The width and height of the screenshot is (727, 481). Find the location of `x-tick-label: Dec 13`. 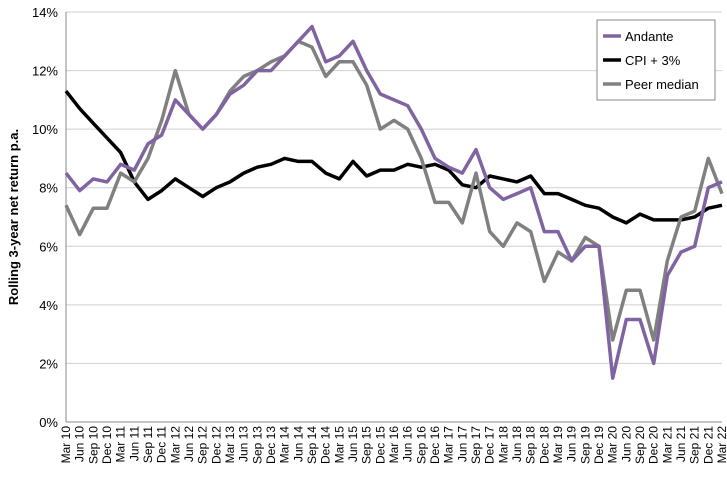

x-tick-label: Dec 13 is located at coordinates (271, 445).